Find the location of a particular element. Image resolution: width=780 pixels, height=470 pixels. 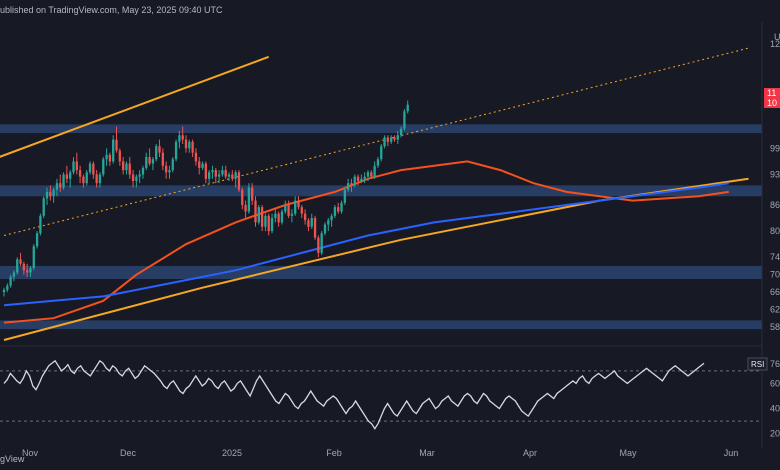

y-tick-label: 62 is located at coordinates (775, 310).